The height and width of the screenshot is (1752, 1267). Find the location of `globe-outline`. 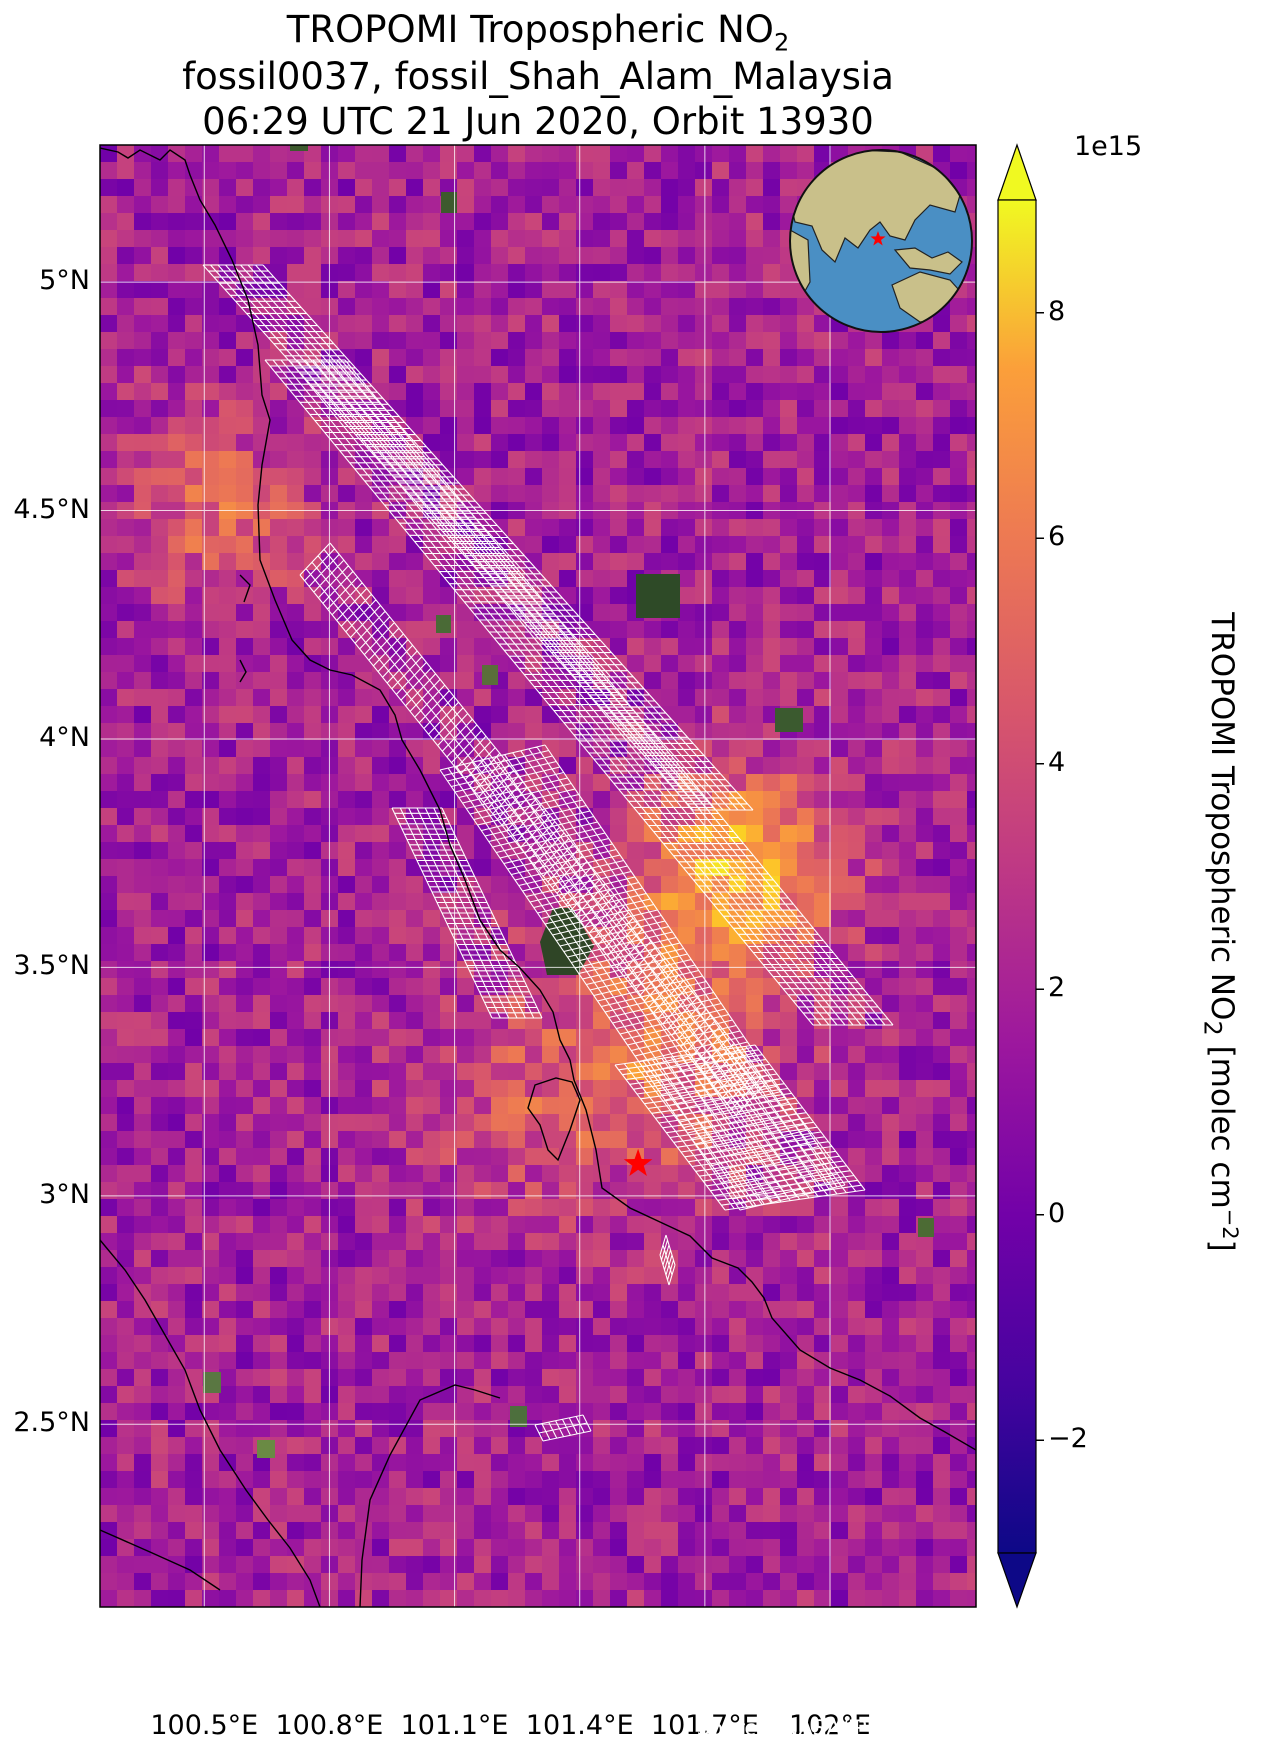

globe-outline is located at coordinates (881, 241).